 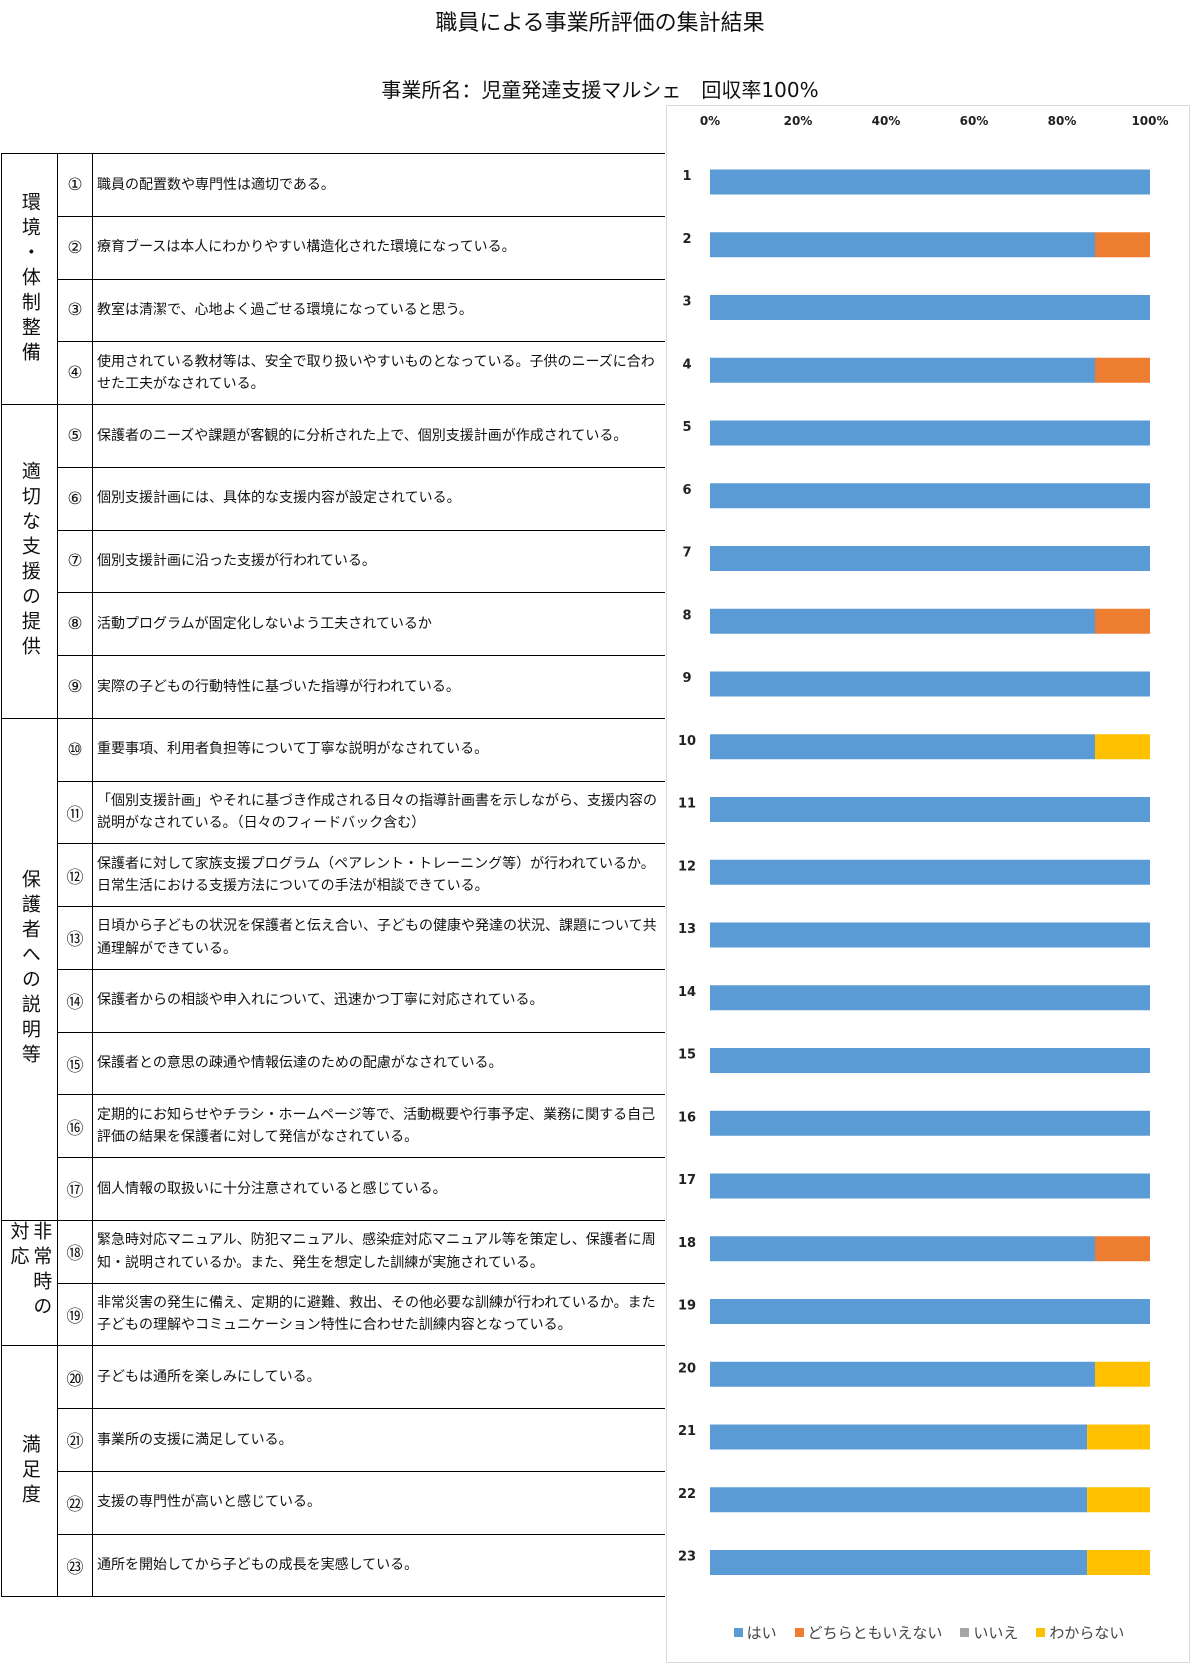 I want to click on y-tick-label: 2, so click(x=686, y=239).